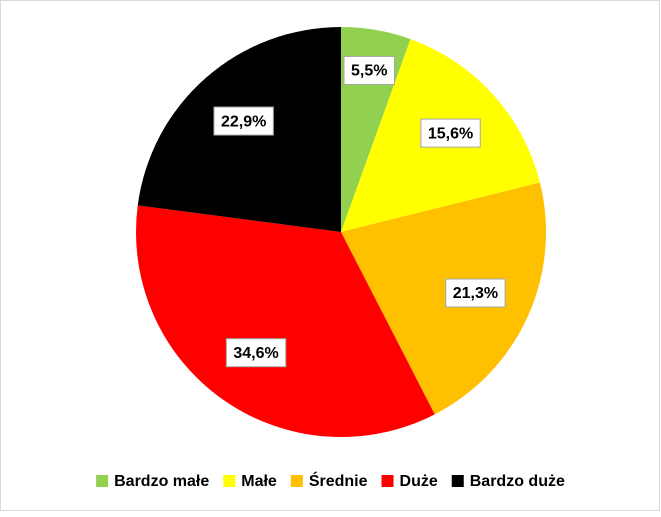  What do you see at coordinates (338, 480) in the screenshot?
I see `legend-label: Średnie` at bounding box center [338, 480].